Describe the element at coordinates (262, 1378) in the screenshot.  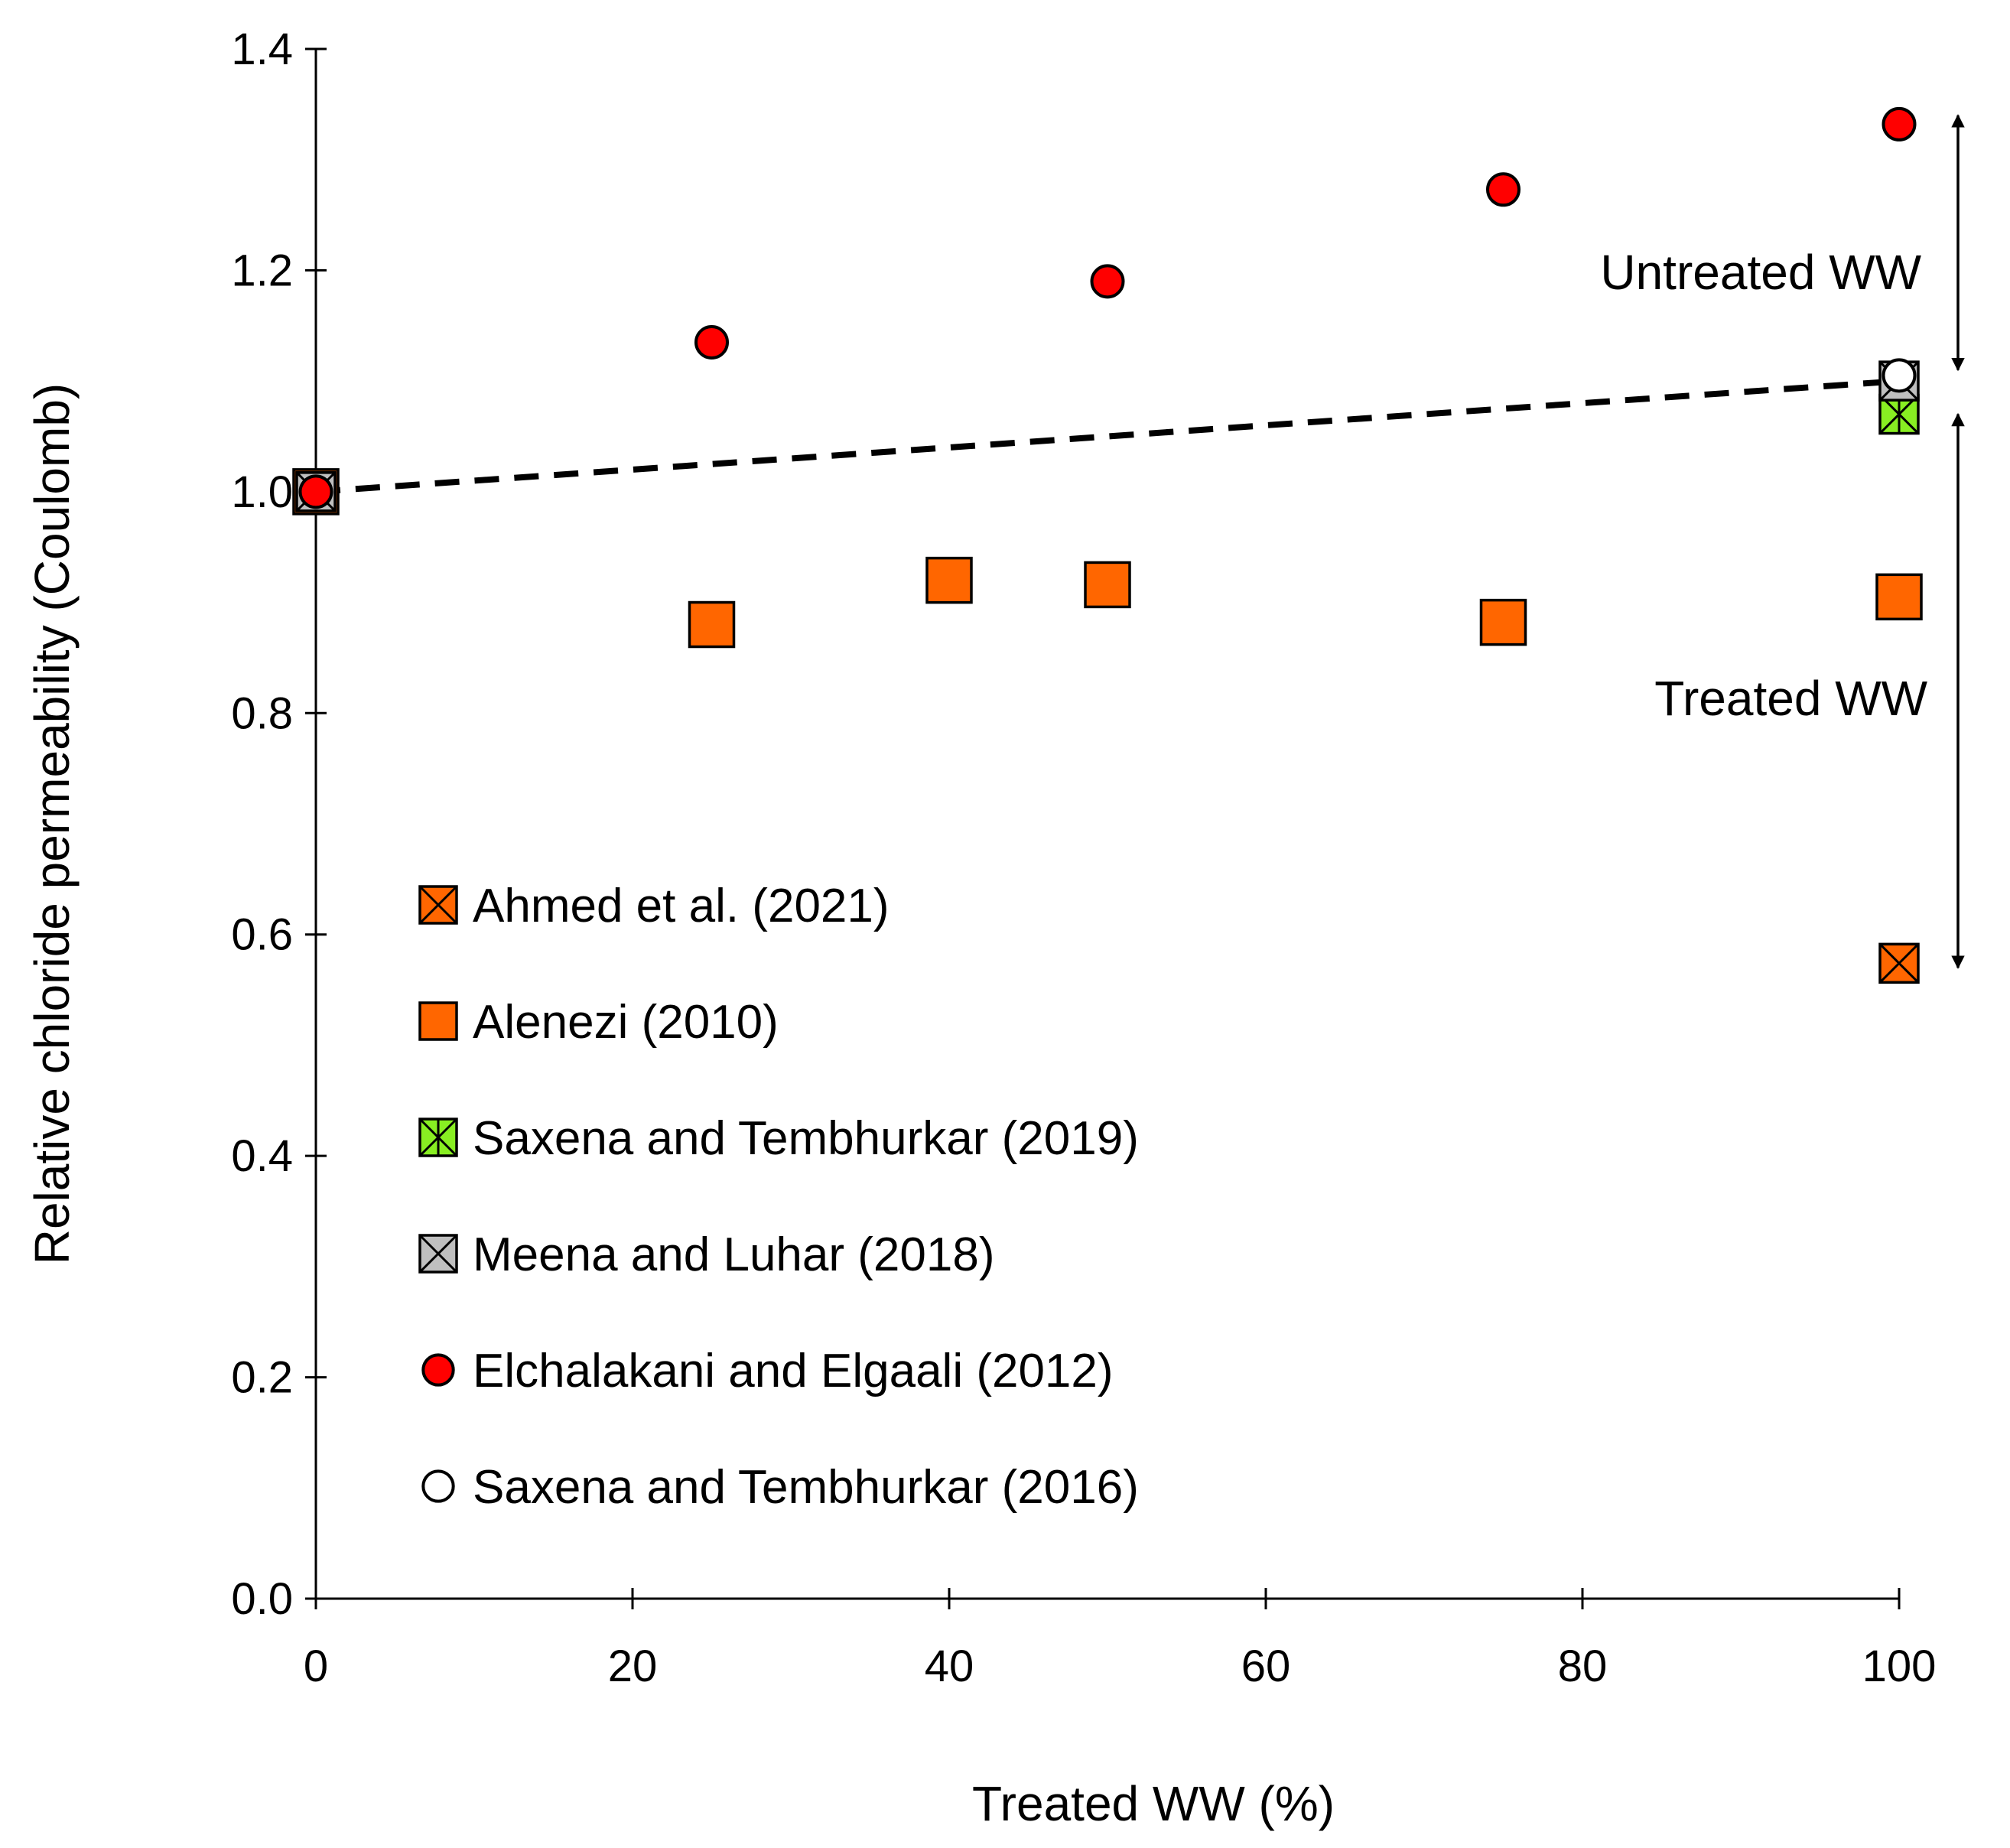
I see `y-tick-label: 0.2` at that location.